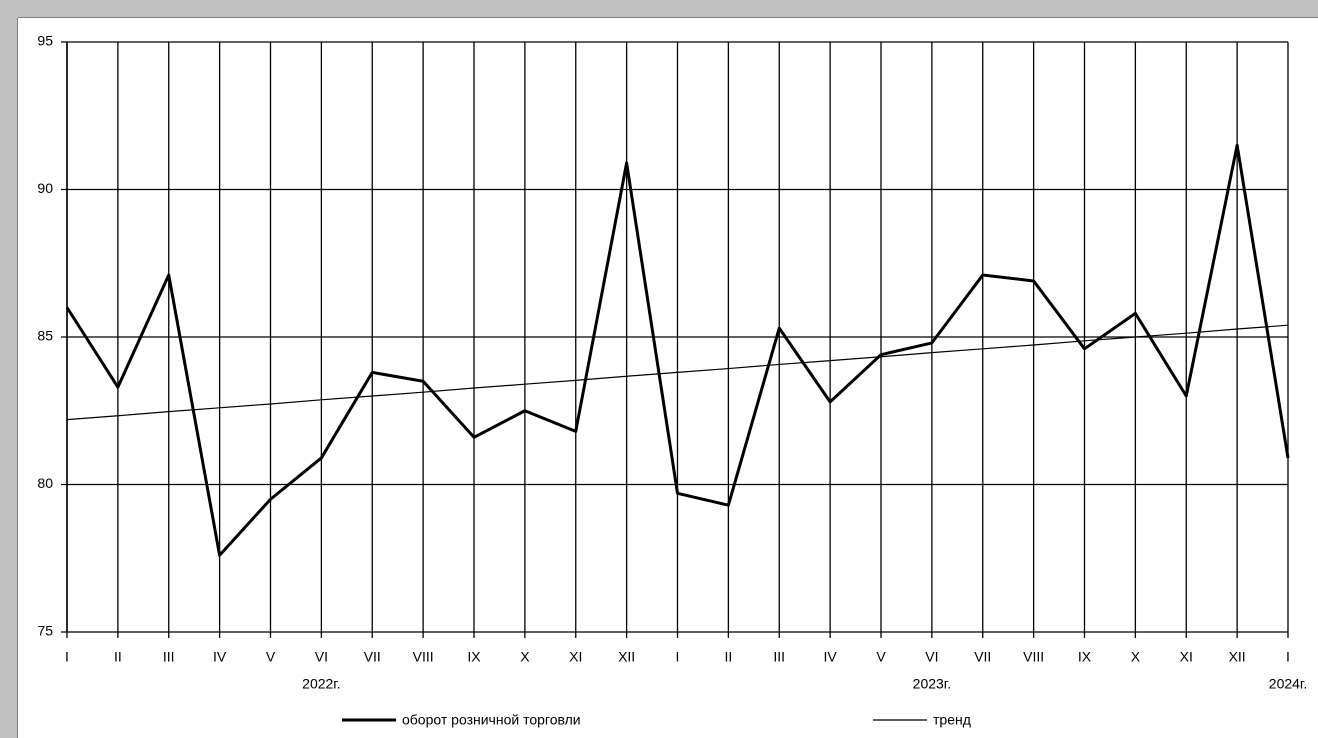 This screenshot has width=1318, height=738. What do you see at coordinates (1288, 684) in the screenshot?
I see `year-label: 2024г.` at bounding box center [1288, 684].